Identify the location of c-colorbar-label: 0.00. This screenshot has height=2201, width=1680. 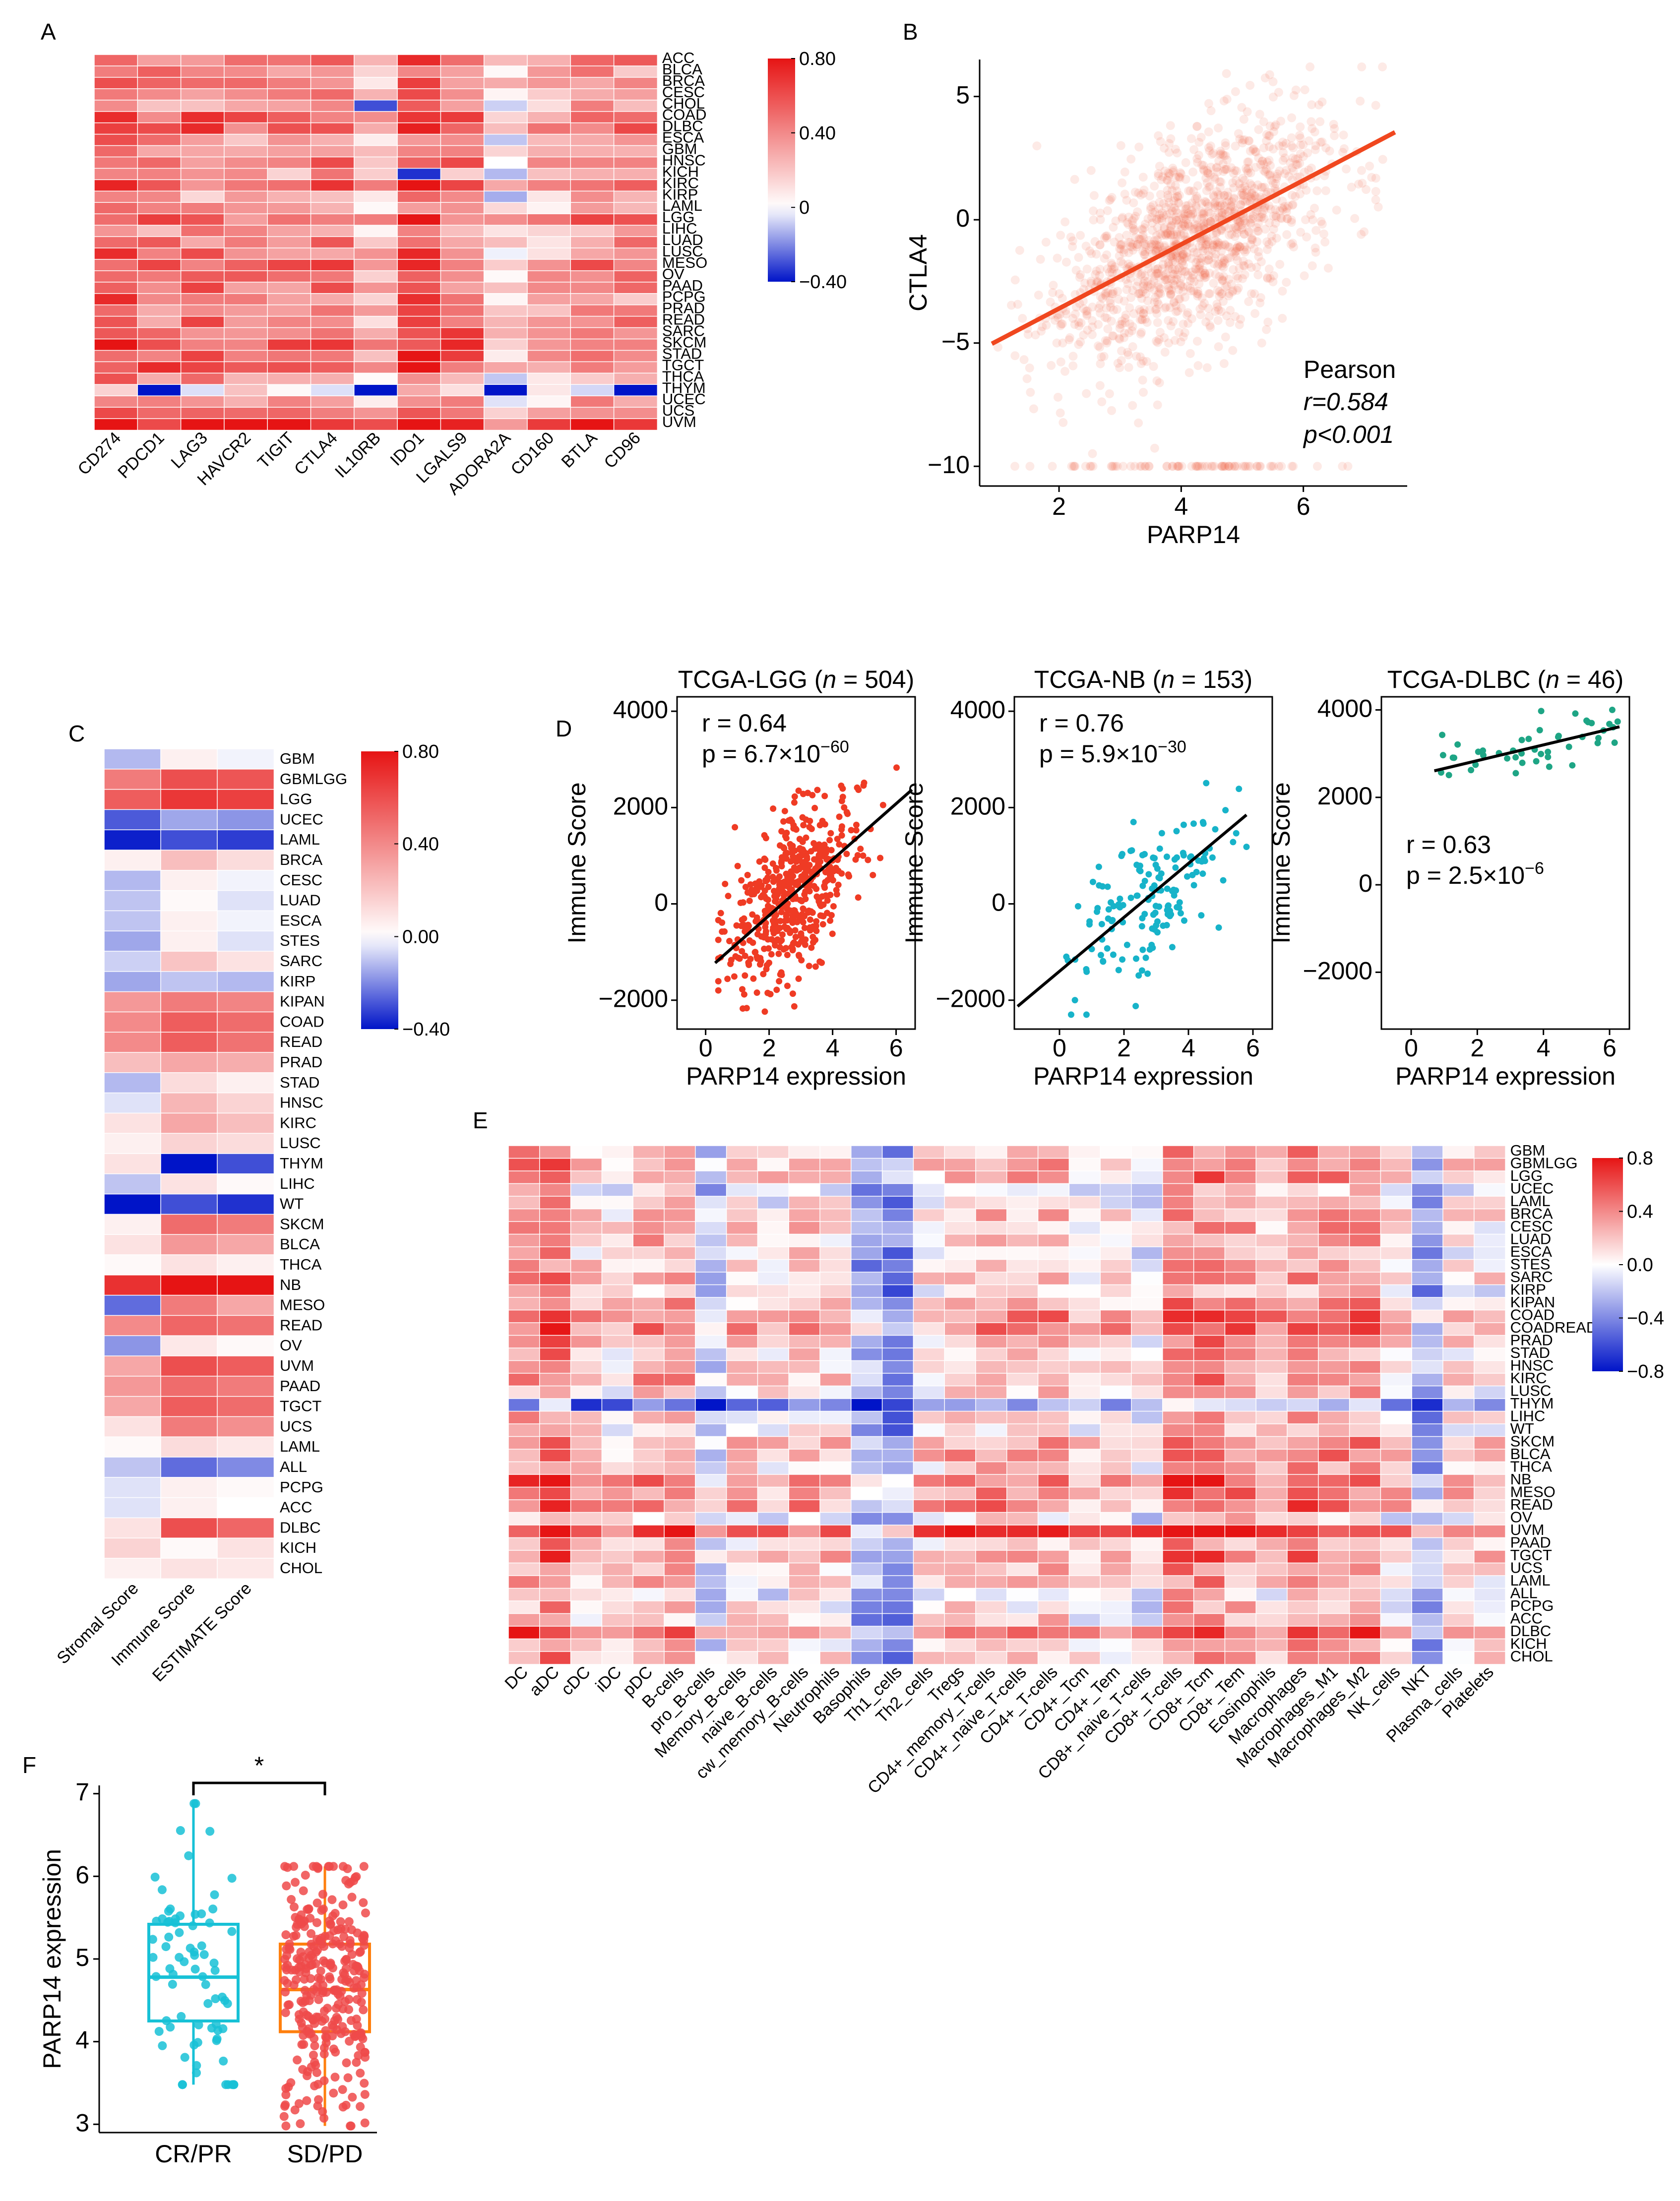
(421, 937).